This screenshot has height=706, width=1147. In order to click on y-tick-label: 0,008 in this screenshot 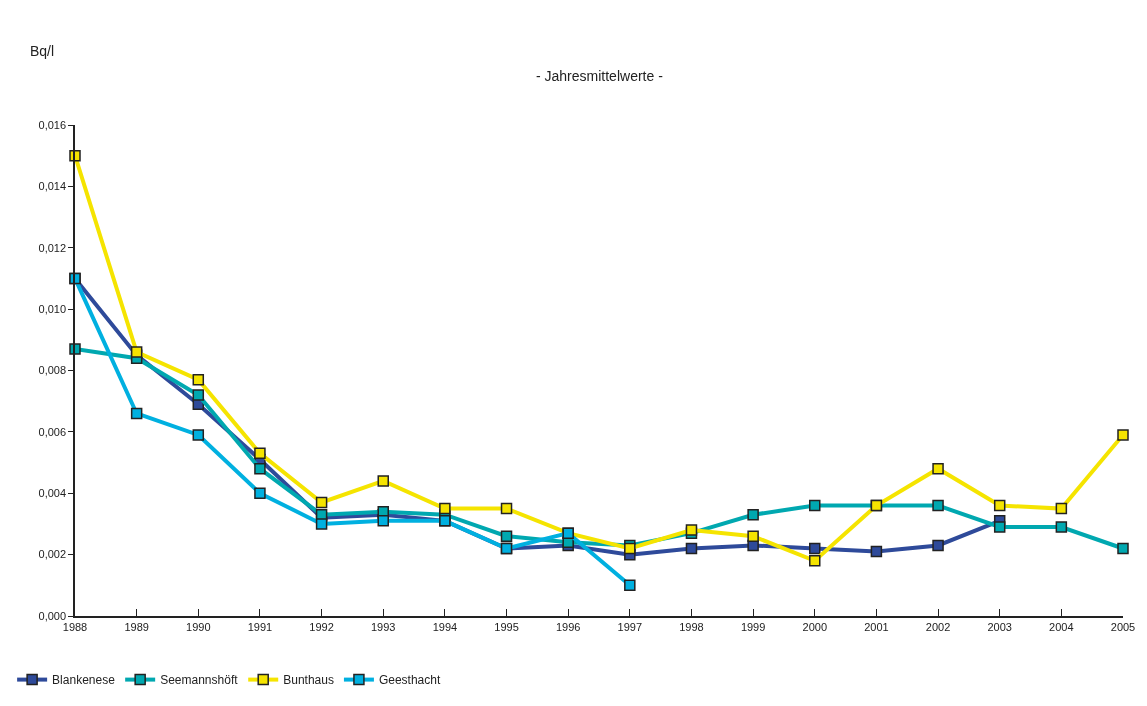, I will do `click(52, 370)`.